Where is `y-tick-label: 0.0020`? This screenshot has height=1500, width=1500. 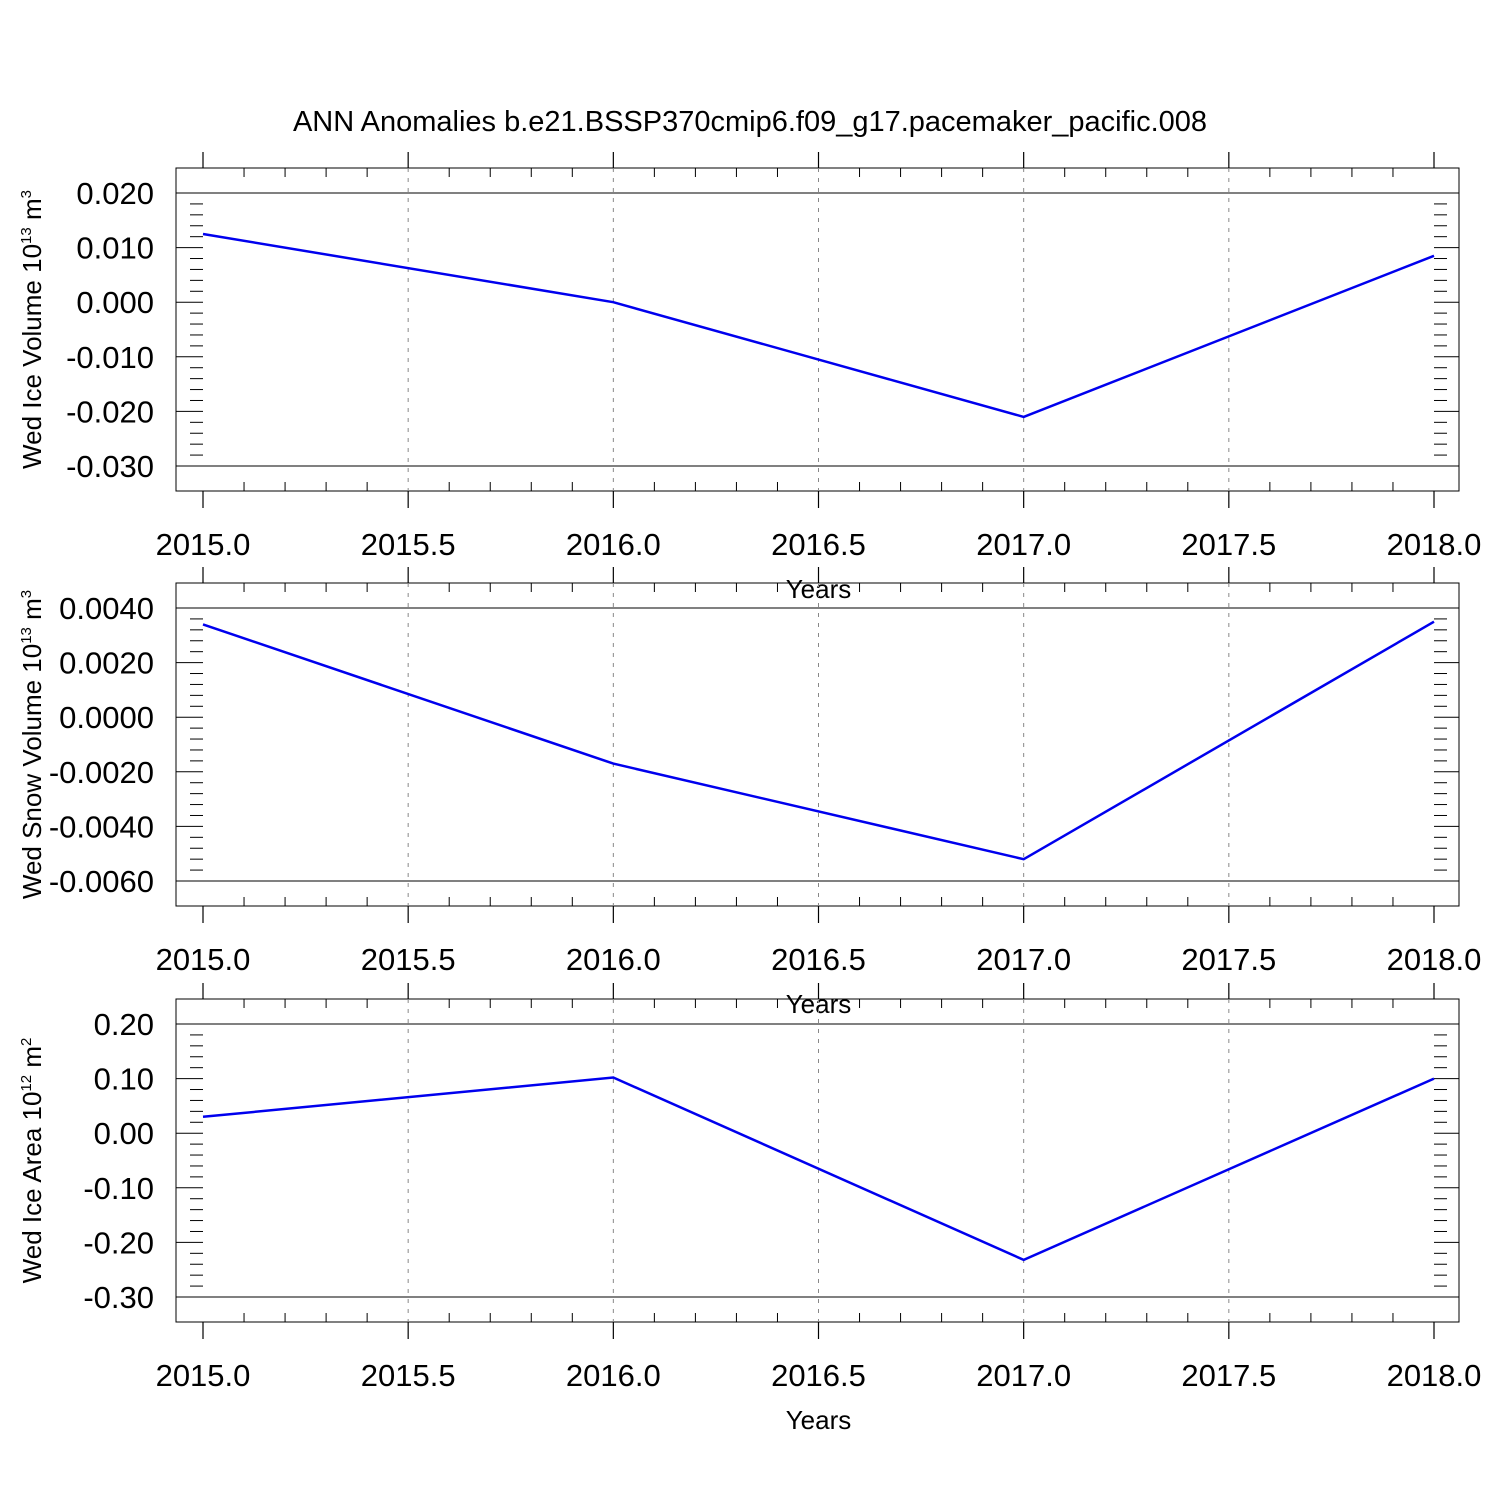 y-tick-label: 0.0020 is located at coordinates (106, 663).